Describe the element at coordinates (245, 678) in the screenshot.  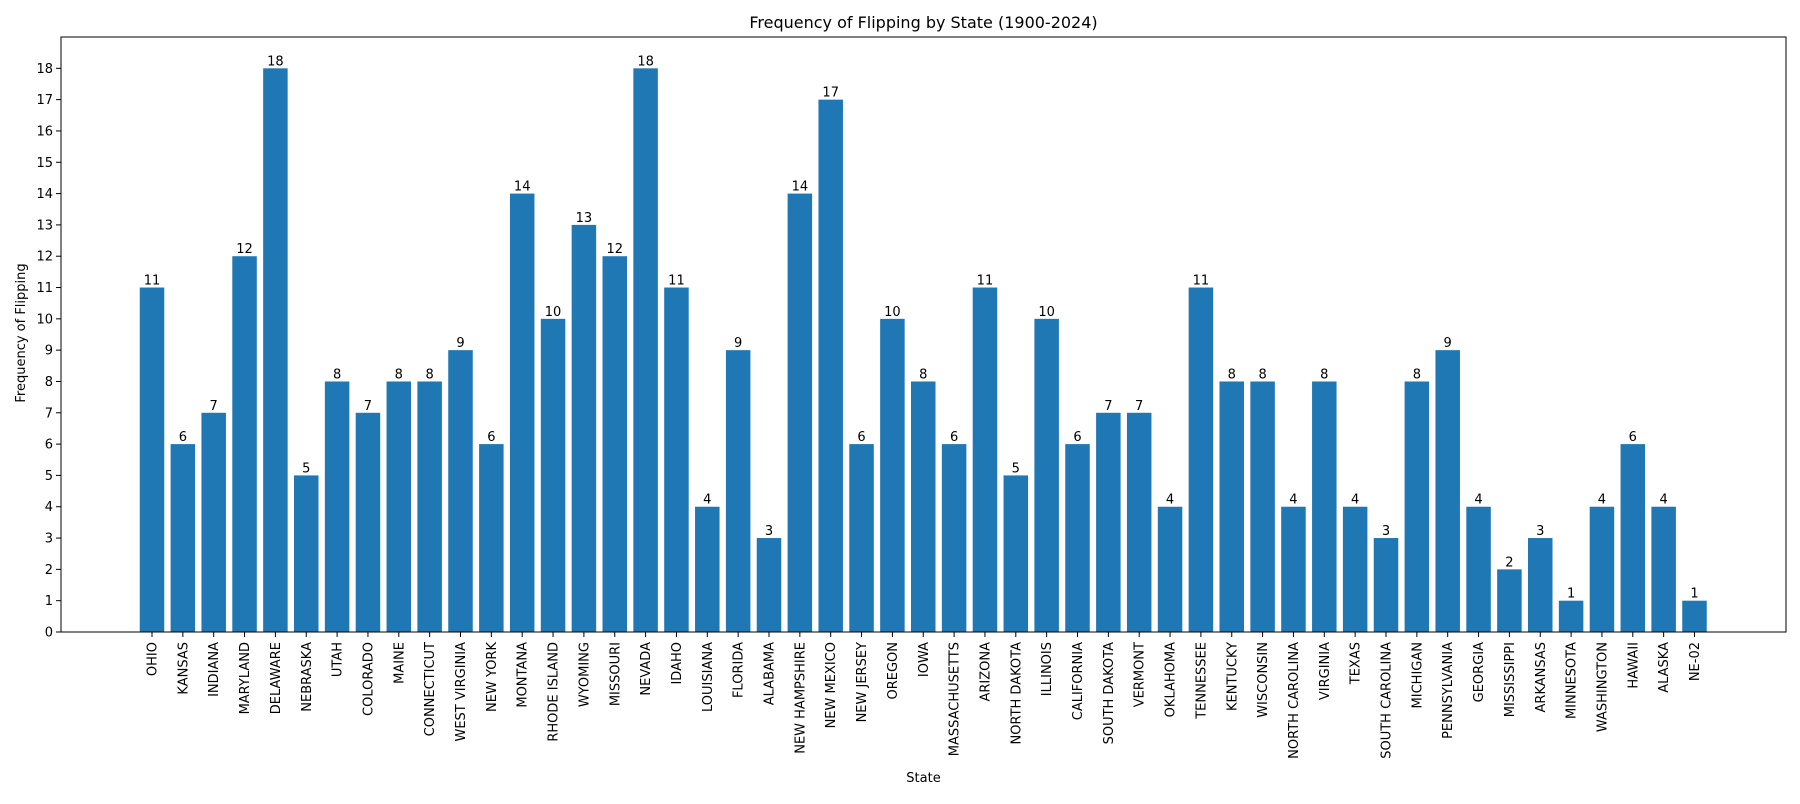
I see `x-tick-label: MARYLAND` at that location.